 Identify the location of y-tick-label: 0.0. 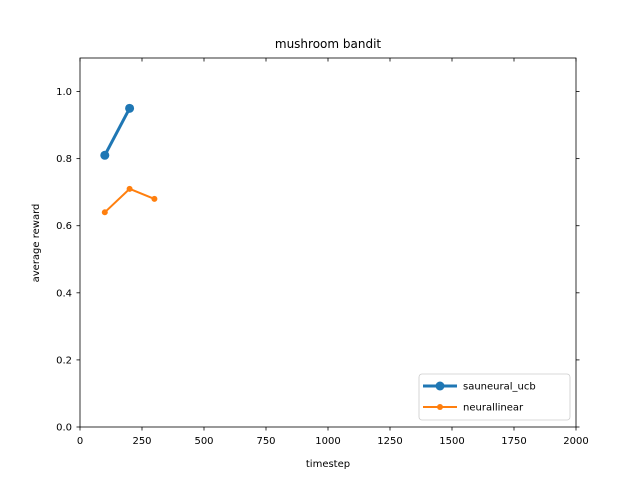
(64, 428).